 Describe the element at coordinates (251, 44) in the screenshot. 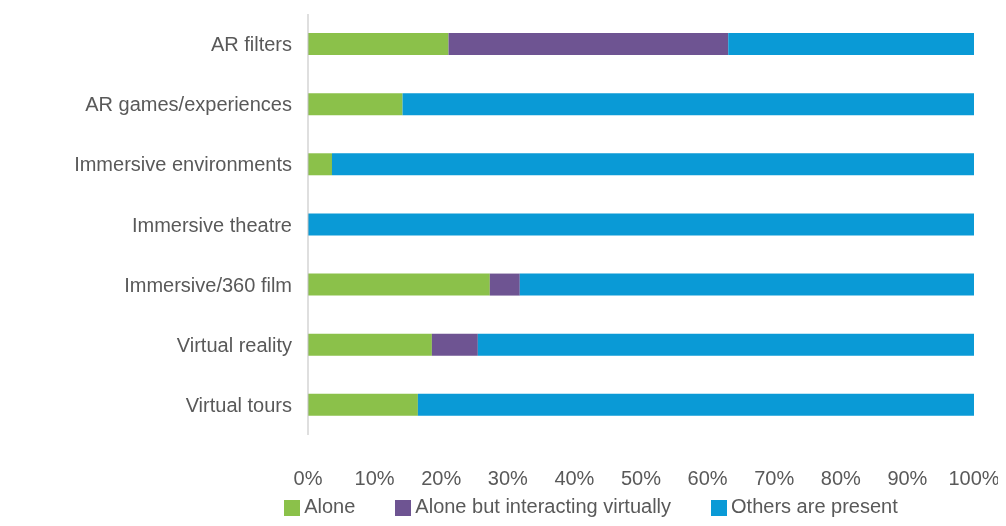

I see `y-tick-label: AR filters` at that location.